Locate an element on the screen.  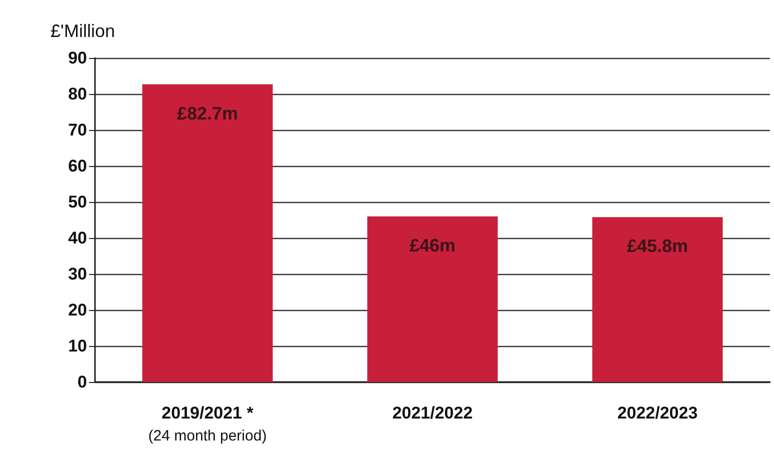
y-tick-label: 60 is located at coordinates (77, 166).